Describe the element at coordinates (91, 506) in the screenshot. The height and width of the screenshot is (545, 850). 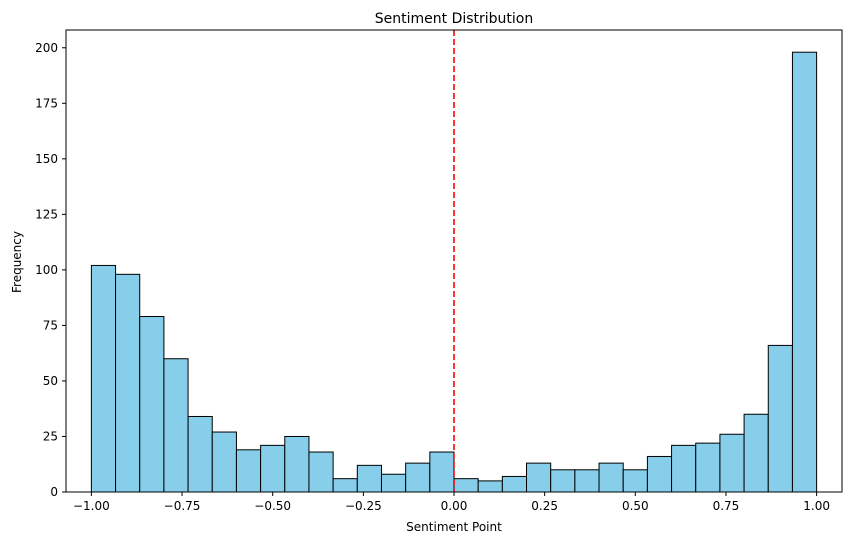
I see `x-tick-label: −1.00` at that location.